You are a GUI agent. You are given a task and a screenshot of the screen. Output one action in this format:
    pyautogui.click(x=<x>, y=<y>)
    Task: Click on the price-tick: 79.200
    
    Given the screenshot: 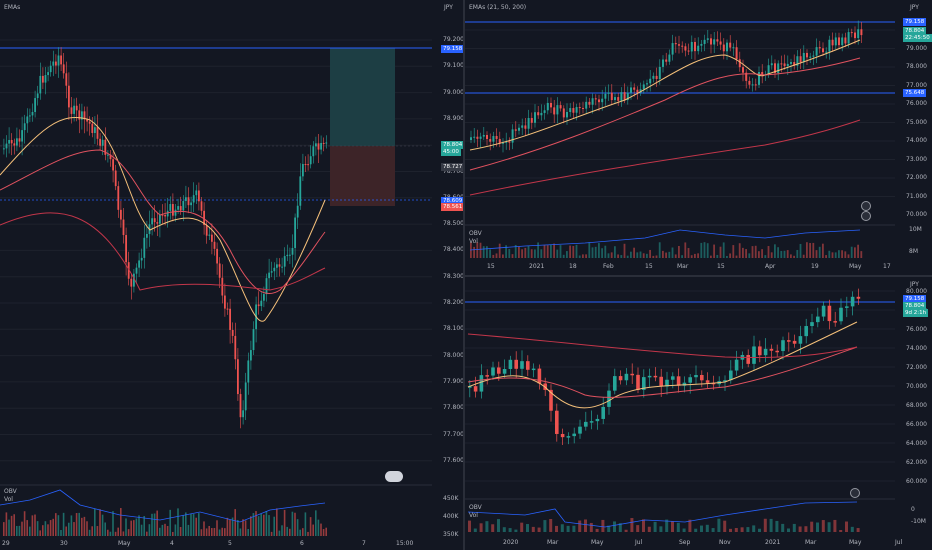 What is the action you would take?
    pyautogui.click(x=453, y=39)
    